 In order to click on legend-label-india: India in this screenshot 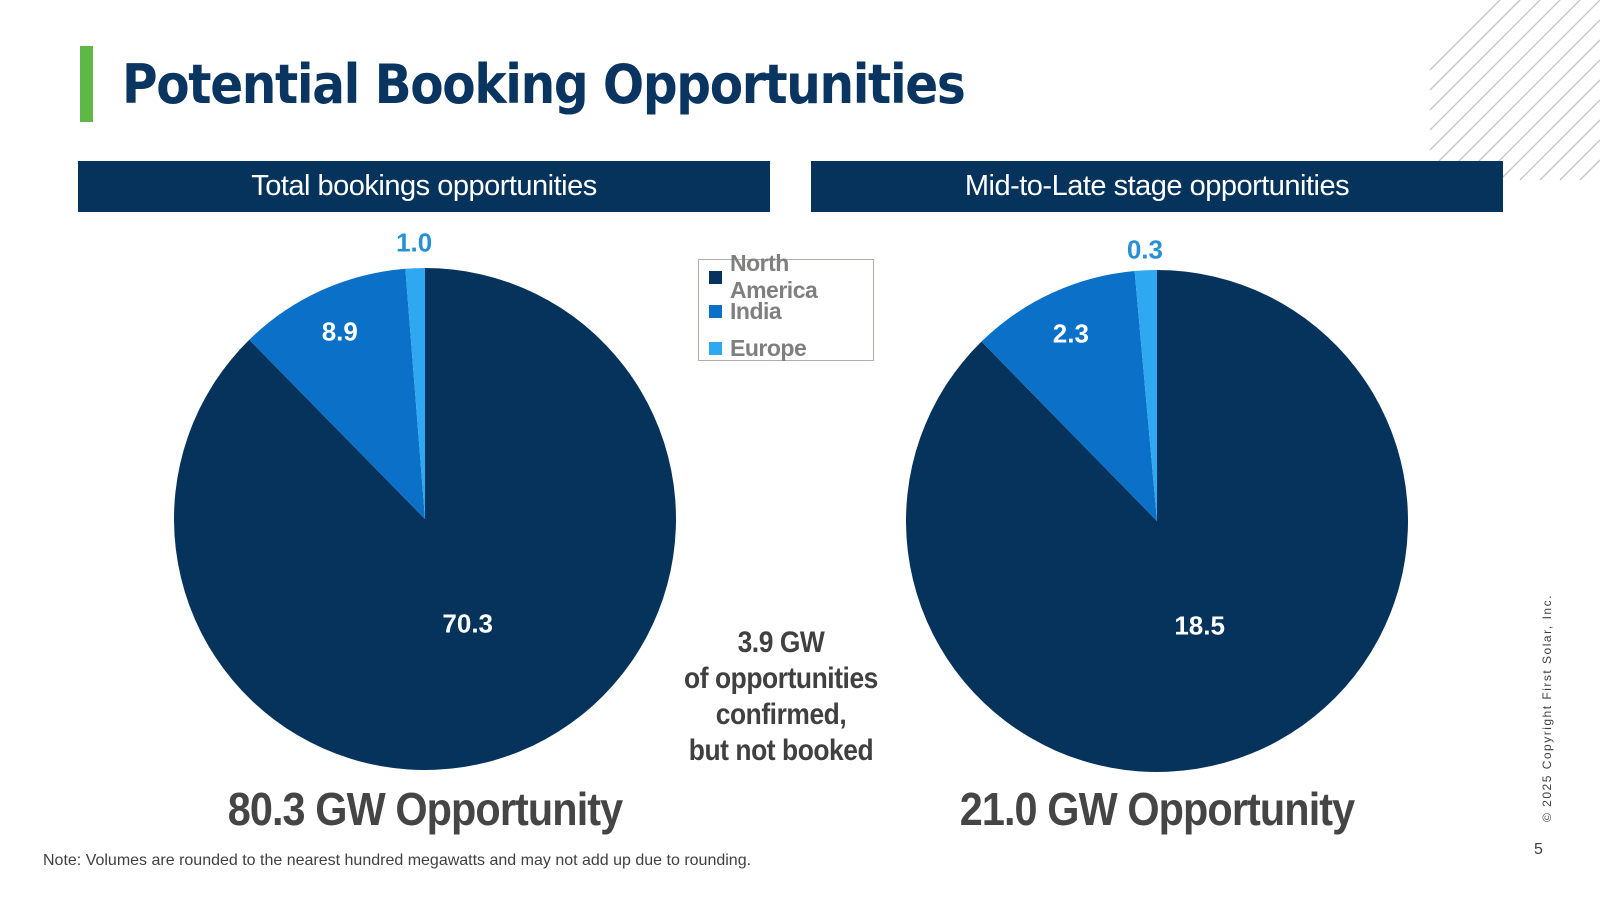, I will do `click(756, 310)`.